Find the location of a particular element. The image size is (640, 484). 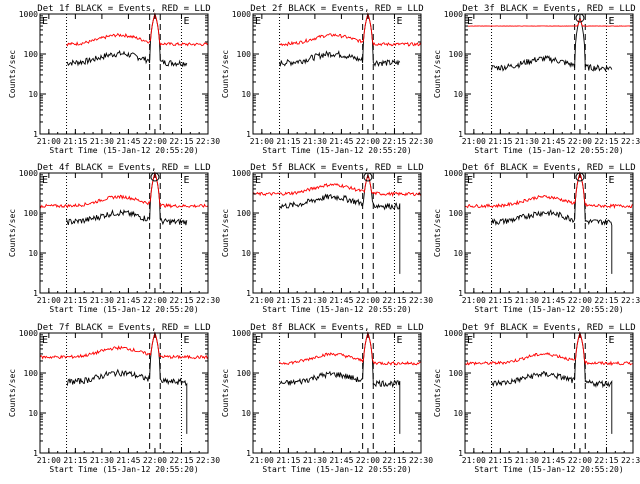

panel-title: Det 7f BLACK = Events, RED = LLD is located at coordinates (123, 328).